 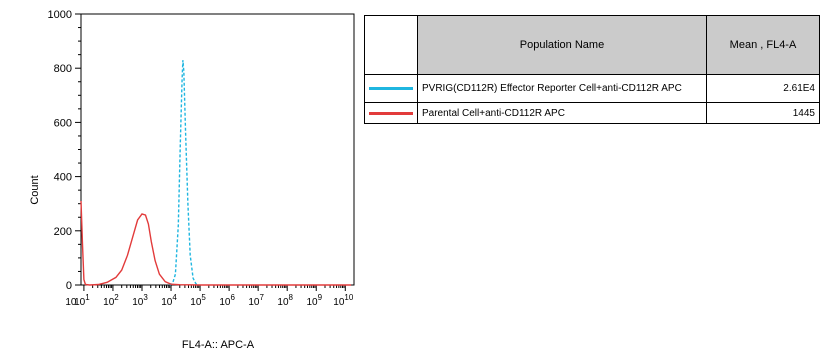 I want to click on y-tick-label: 600, so click(x=63, y=123).